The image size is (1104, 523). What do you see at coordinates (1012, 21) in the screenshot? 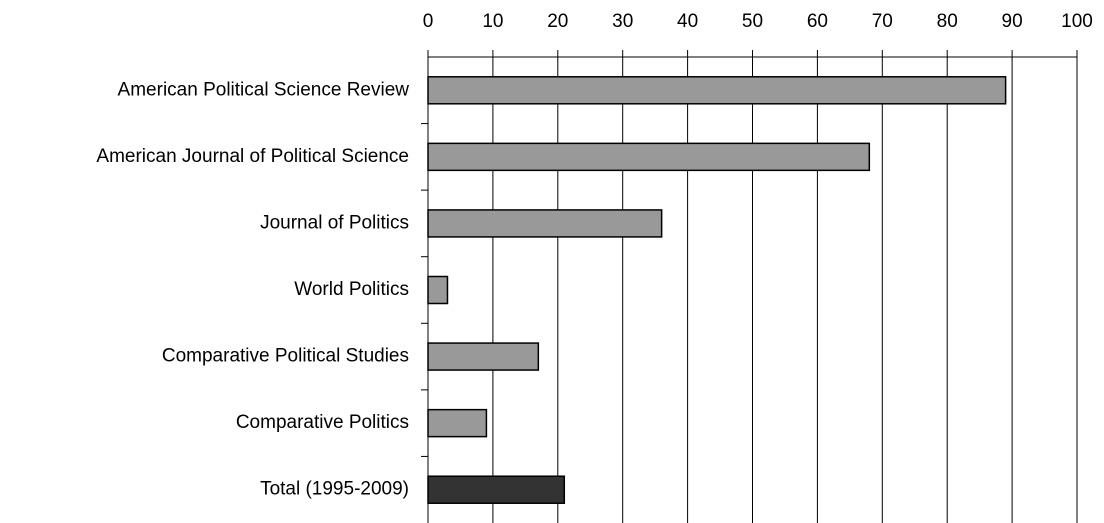
I see `x-tick-label: 90` at bounding box center [1012, 21].